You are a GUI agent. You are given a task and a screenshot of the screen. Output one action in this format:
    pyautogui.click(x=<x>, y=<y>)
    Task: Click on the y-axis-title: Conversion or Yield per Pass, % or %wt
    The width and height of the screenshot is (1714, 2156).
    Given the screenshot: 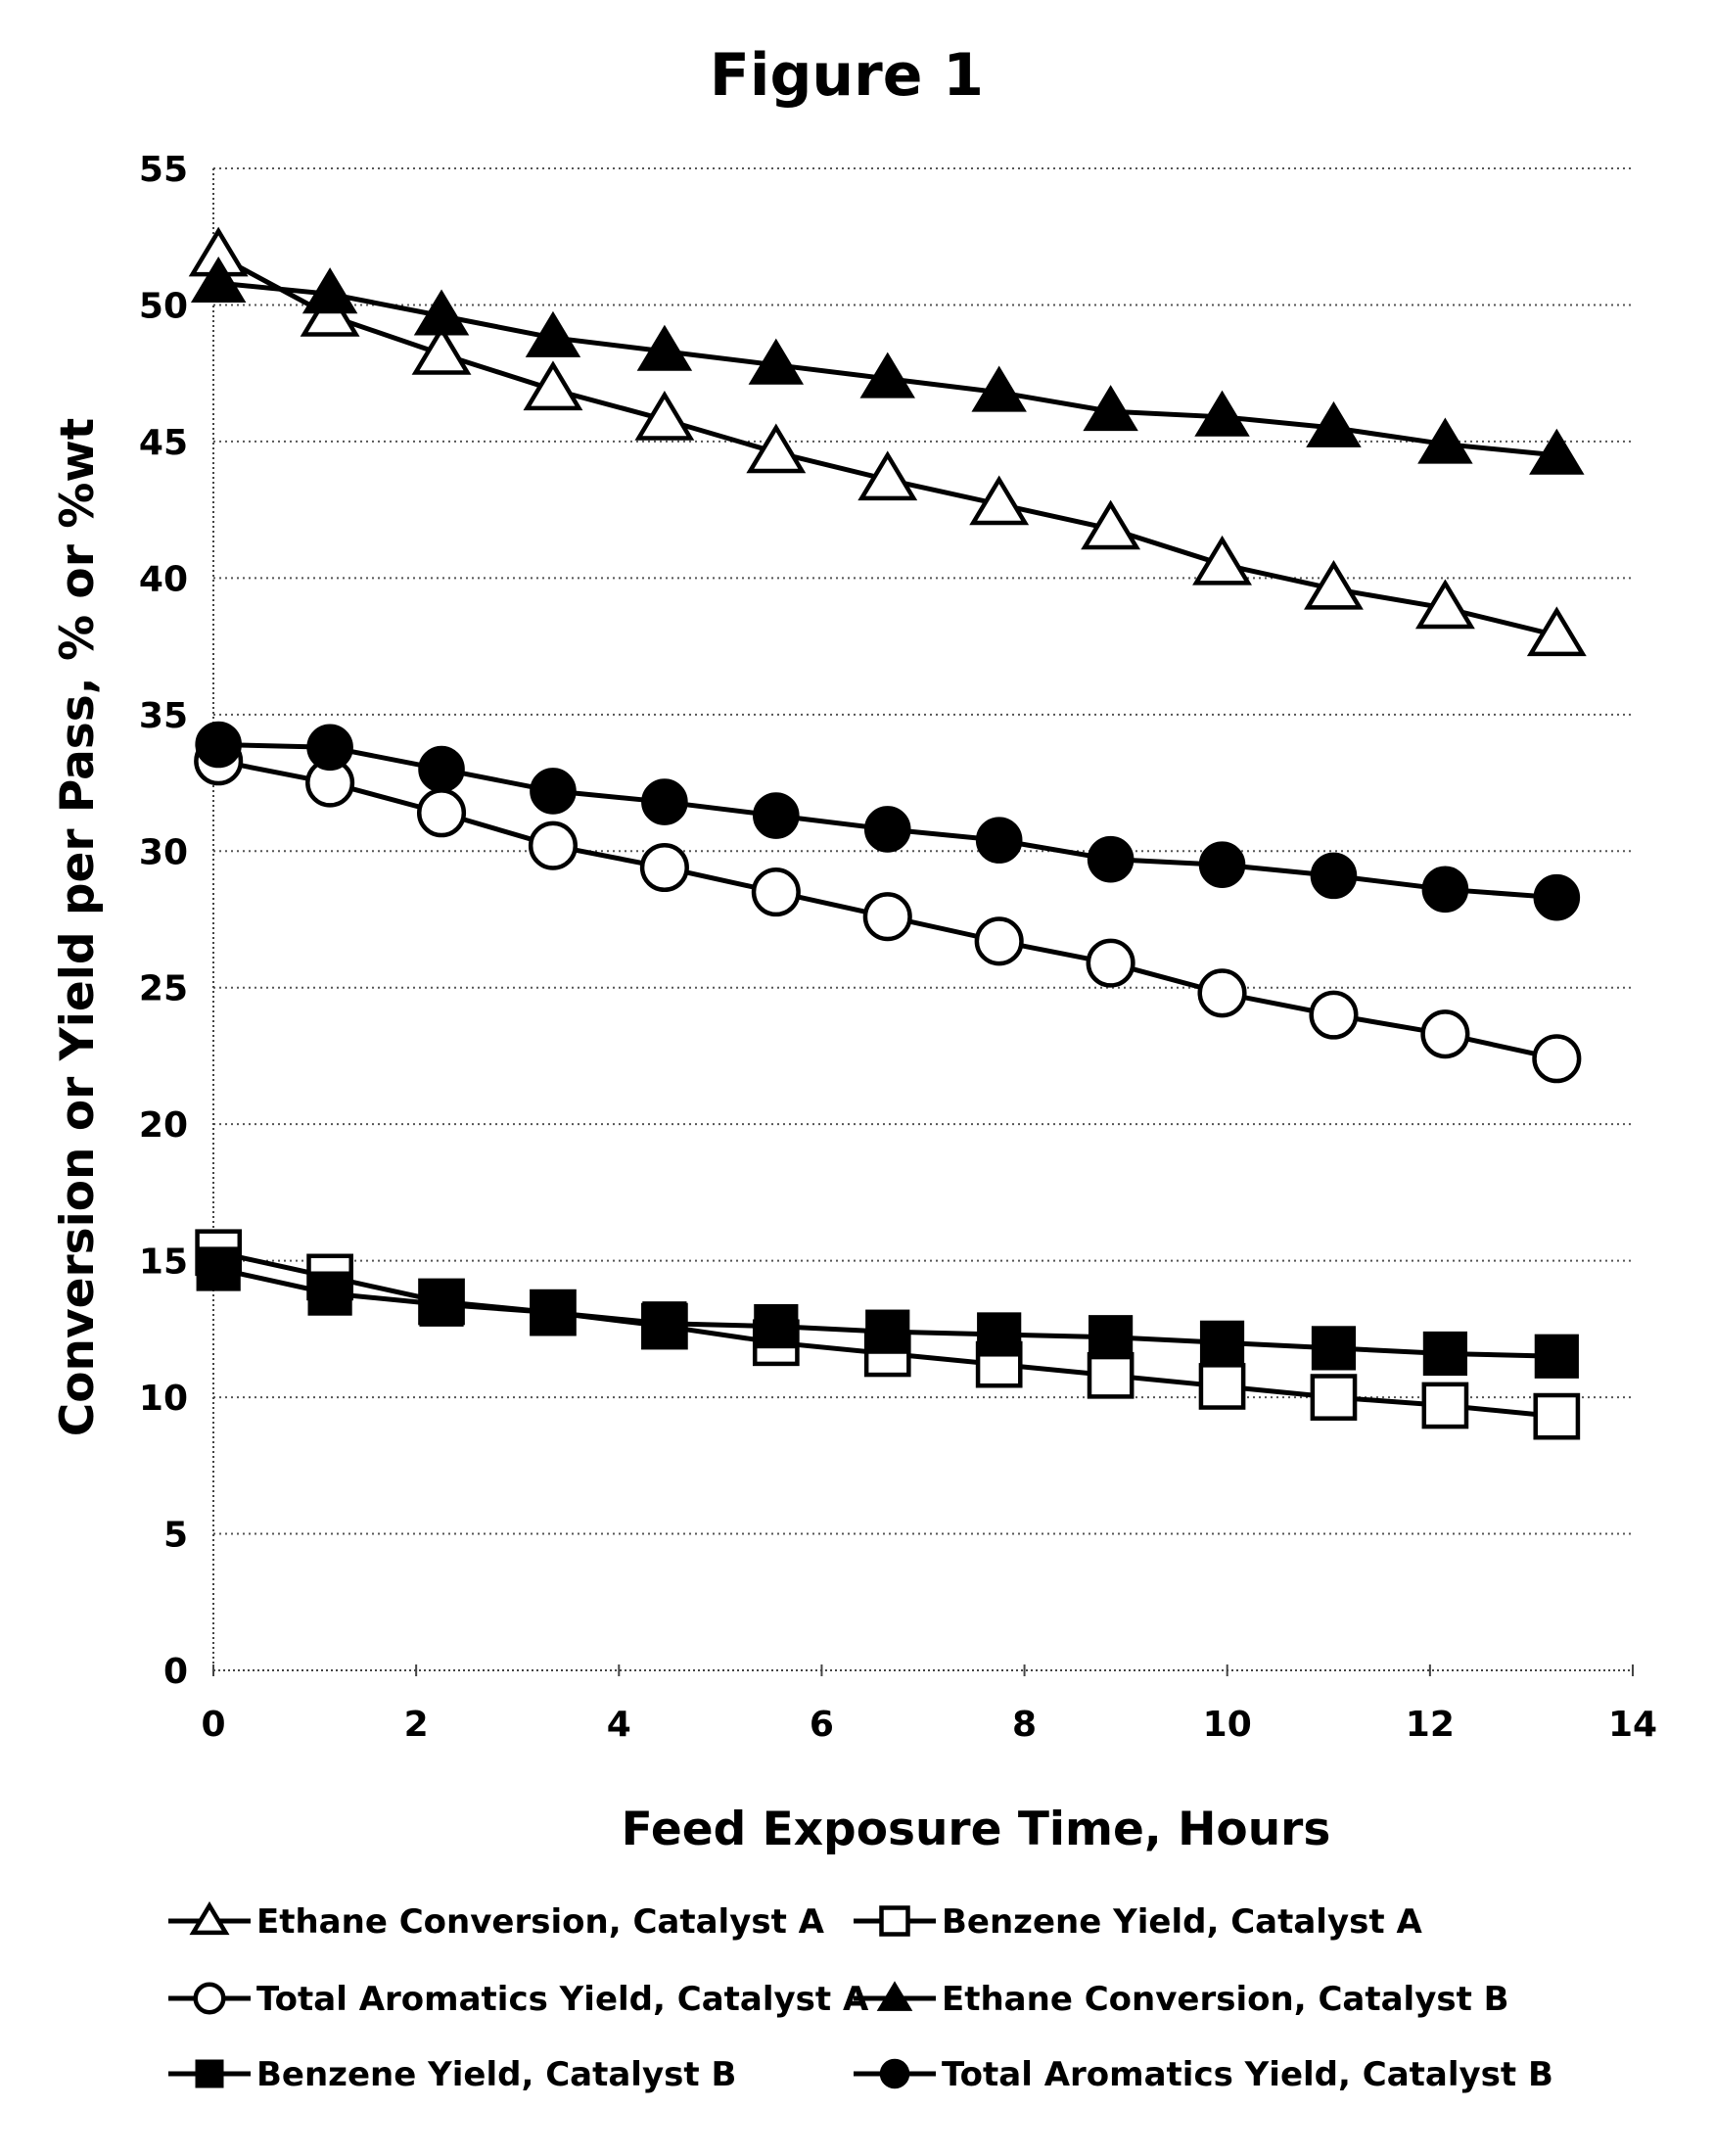 What is the action you would take?
    pyautogui.click(x=78, y=928)
    